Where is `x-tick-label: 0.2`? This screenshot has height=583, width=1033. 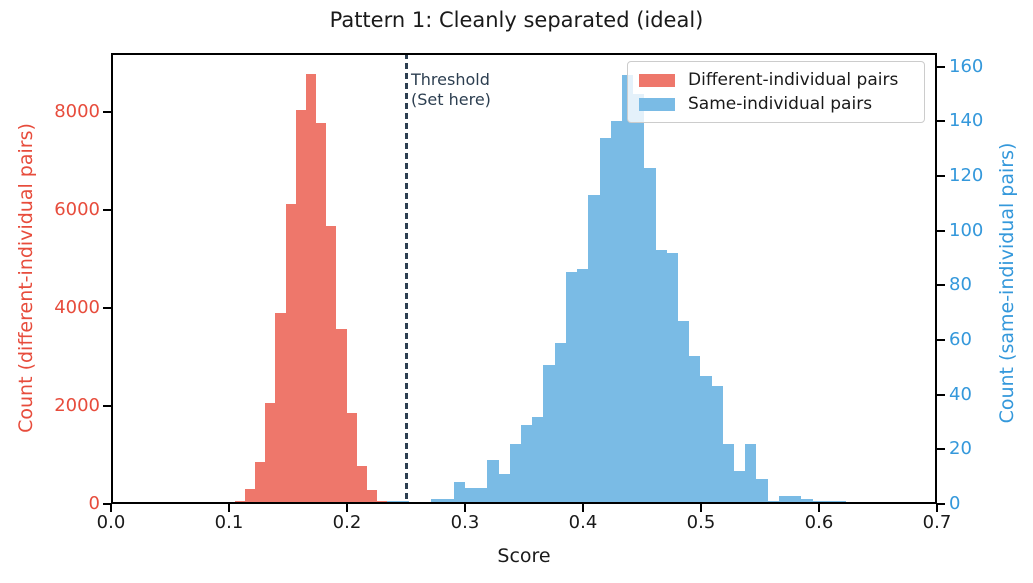 x-tick-label: 0.2 is located at coordinates (347, 522).